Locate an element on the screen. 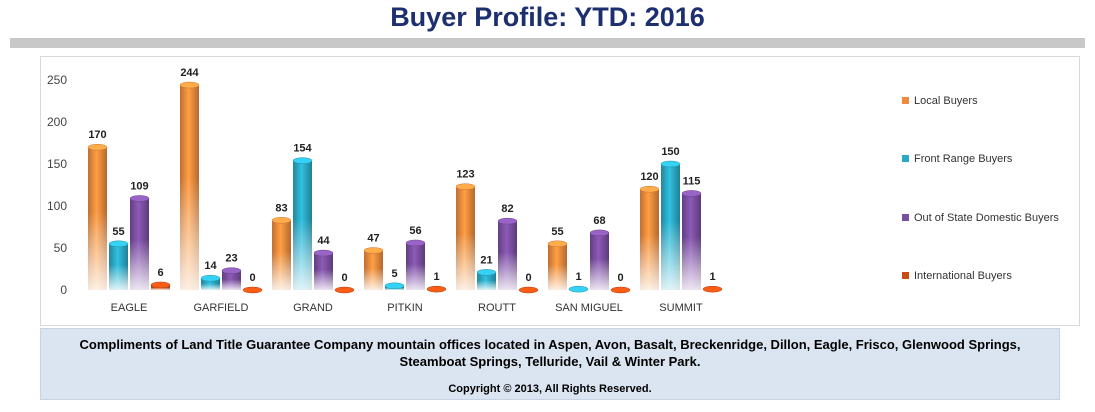 This screenshot has height=412, width=1095. bar: 44 is located at coordinates (323, 262).